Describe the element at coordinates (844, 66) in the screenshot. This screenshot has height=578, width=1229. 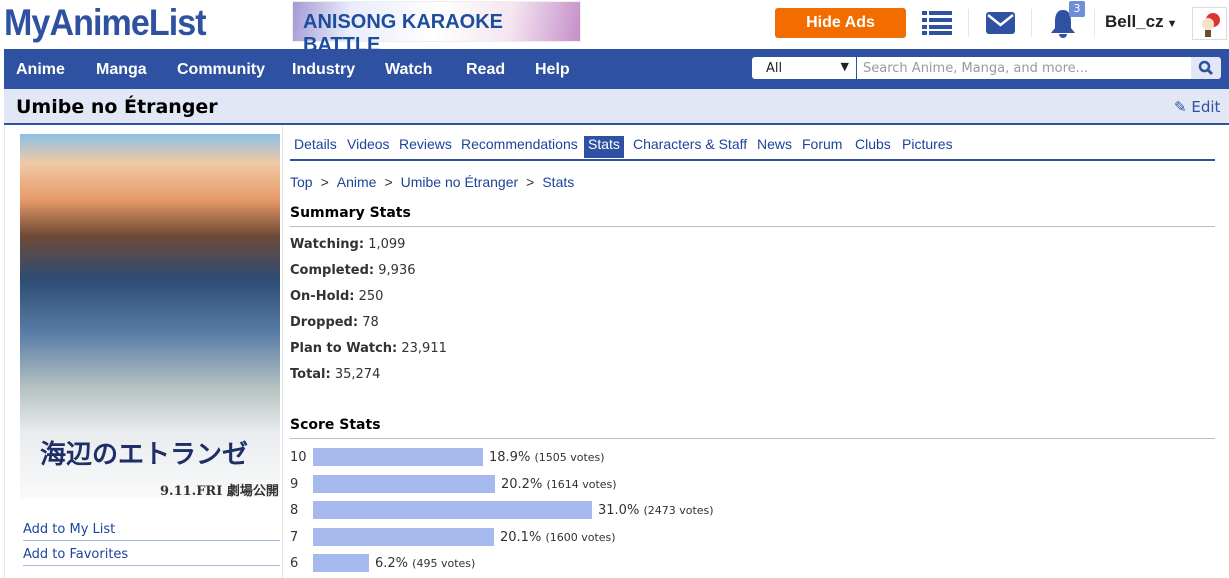
I see `dropdown-arrow-icon: ▼` at that location.